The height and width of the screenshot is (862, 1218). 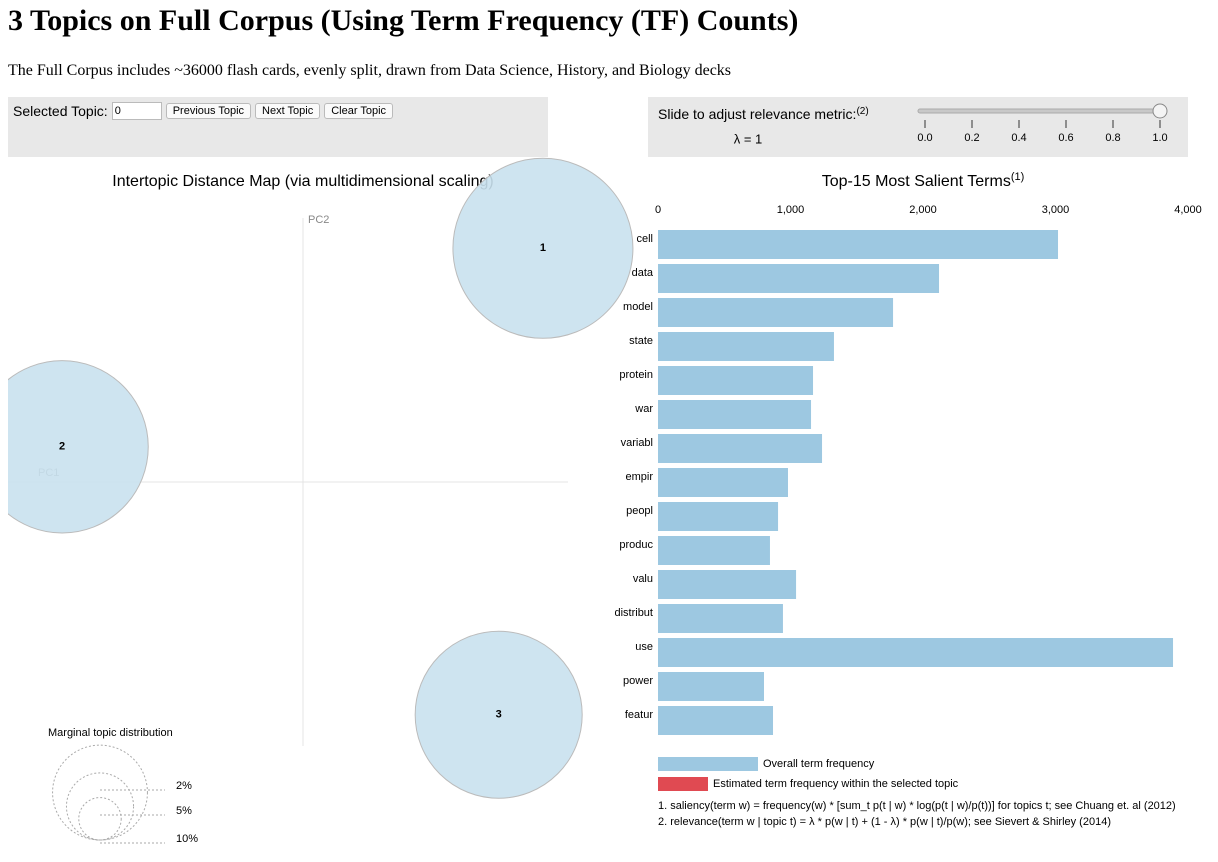 What do you see at coordinates (1017, 177) in the screenshot?
I see `chart-title-note: (1)` at bounding box center [1017, 177].